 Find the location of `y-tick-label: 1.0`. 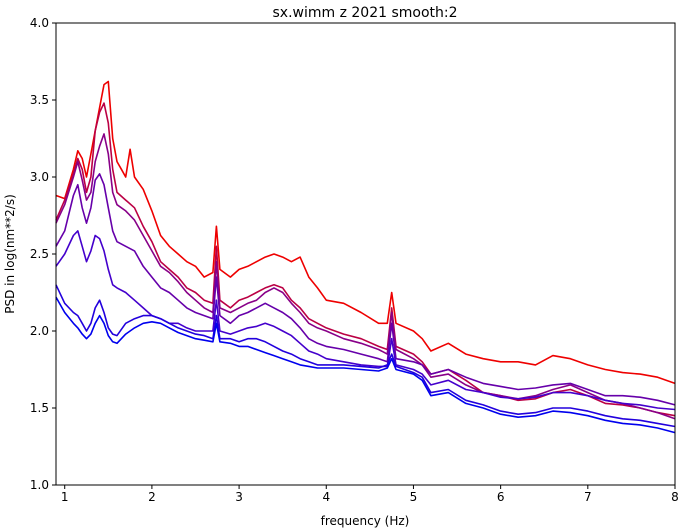

y-tick-label: 1.0 is located at coordinates (39, 485).